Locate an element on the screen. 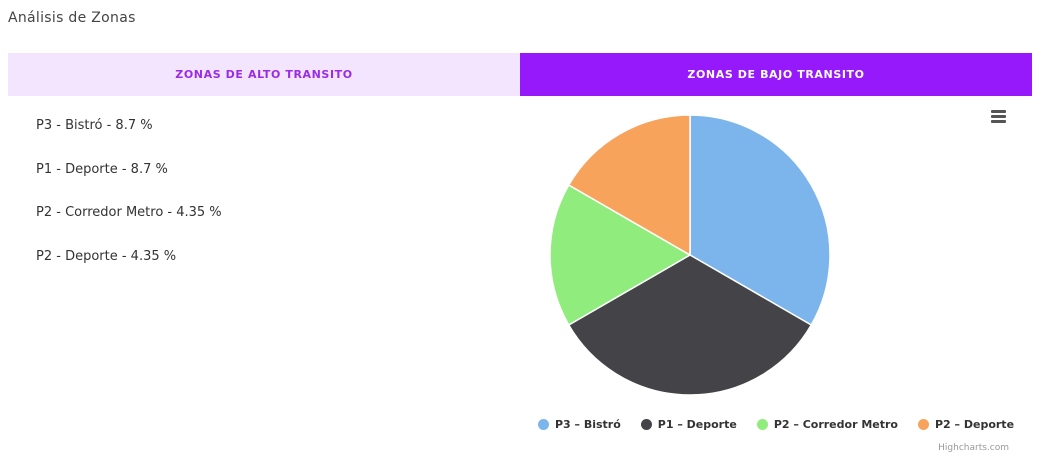  legend-label: P3 – Bistró is located at coordinates (587, 424).